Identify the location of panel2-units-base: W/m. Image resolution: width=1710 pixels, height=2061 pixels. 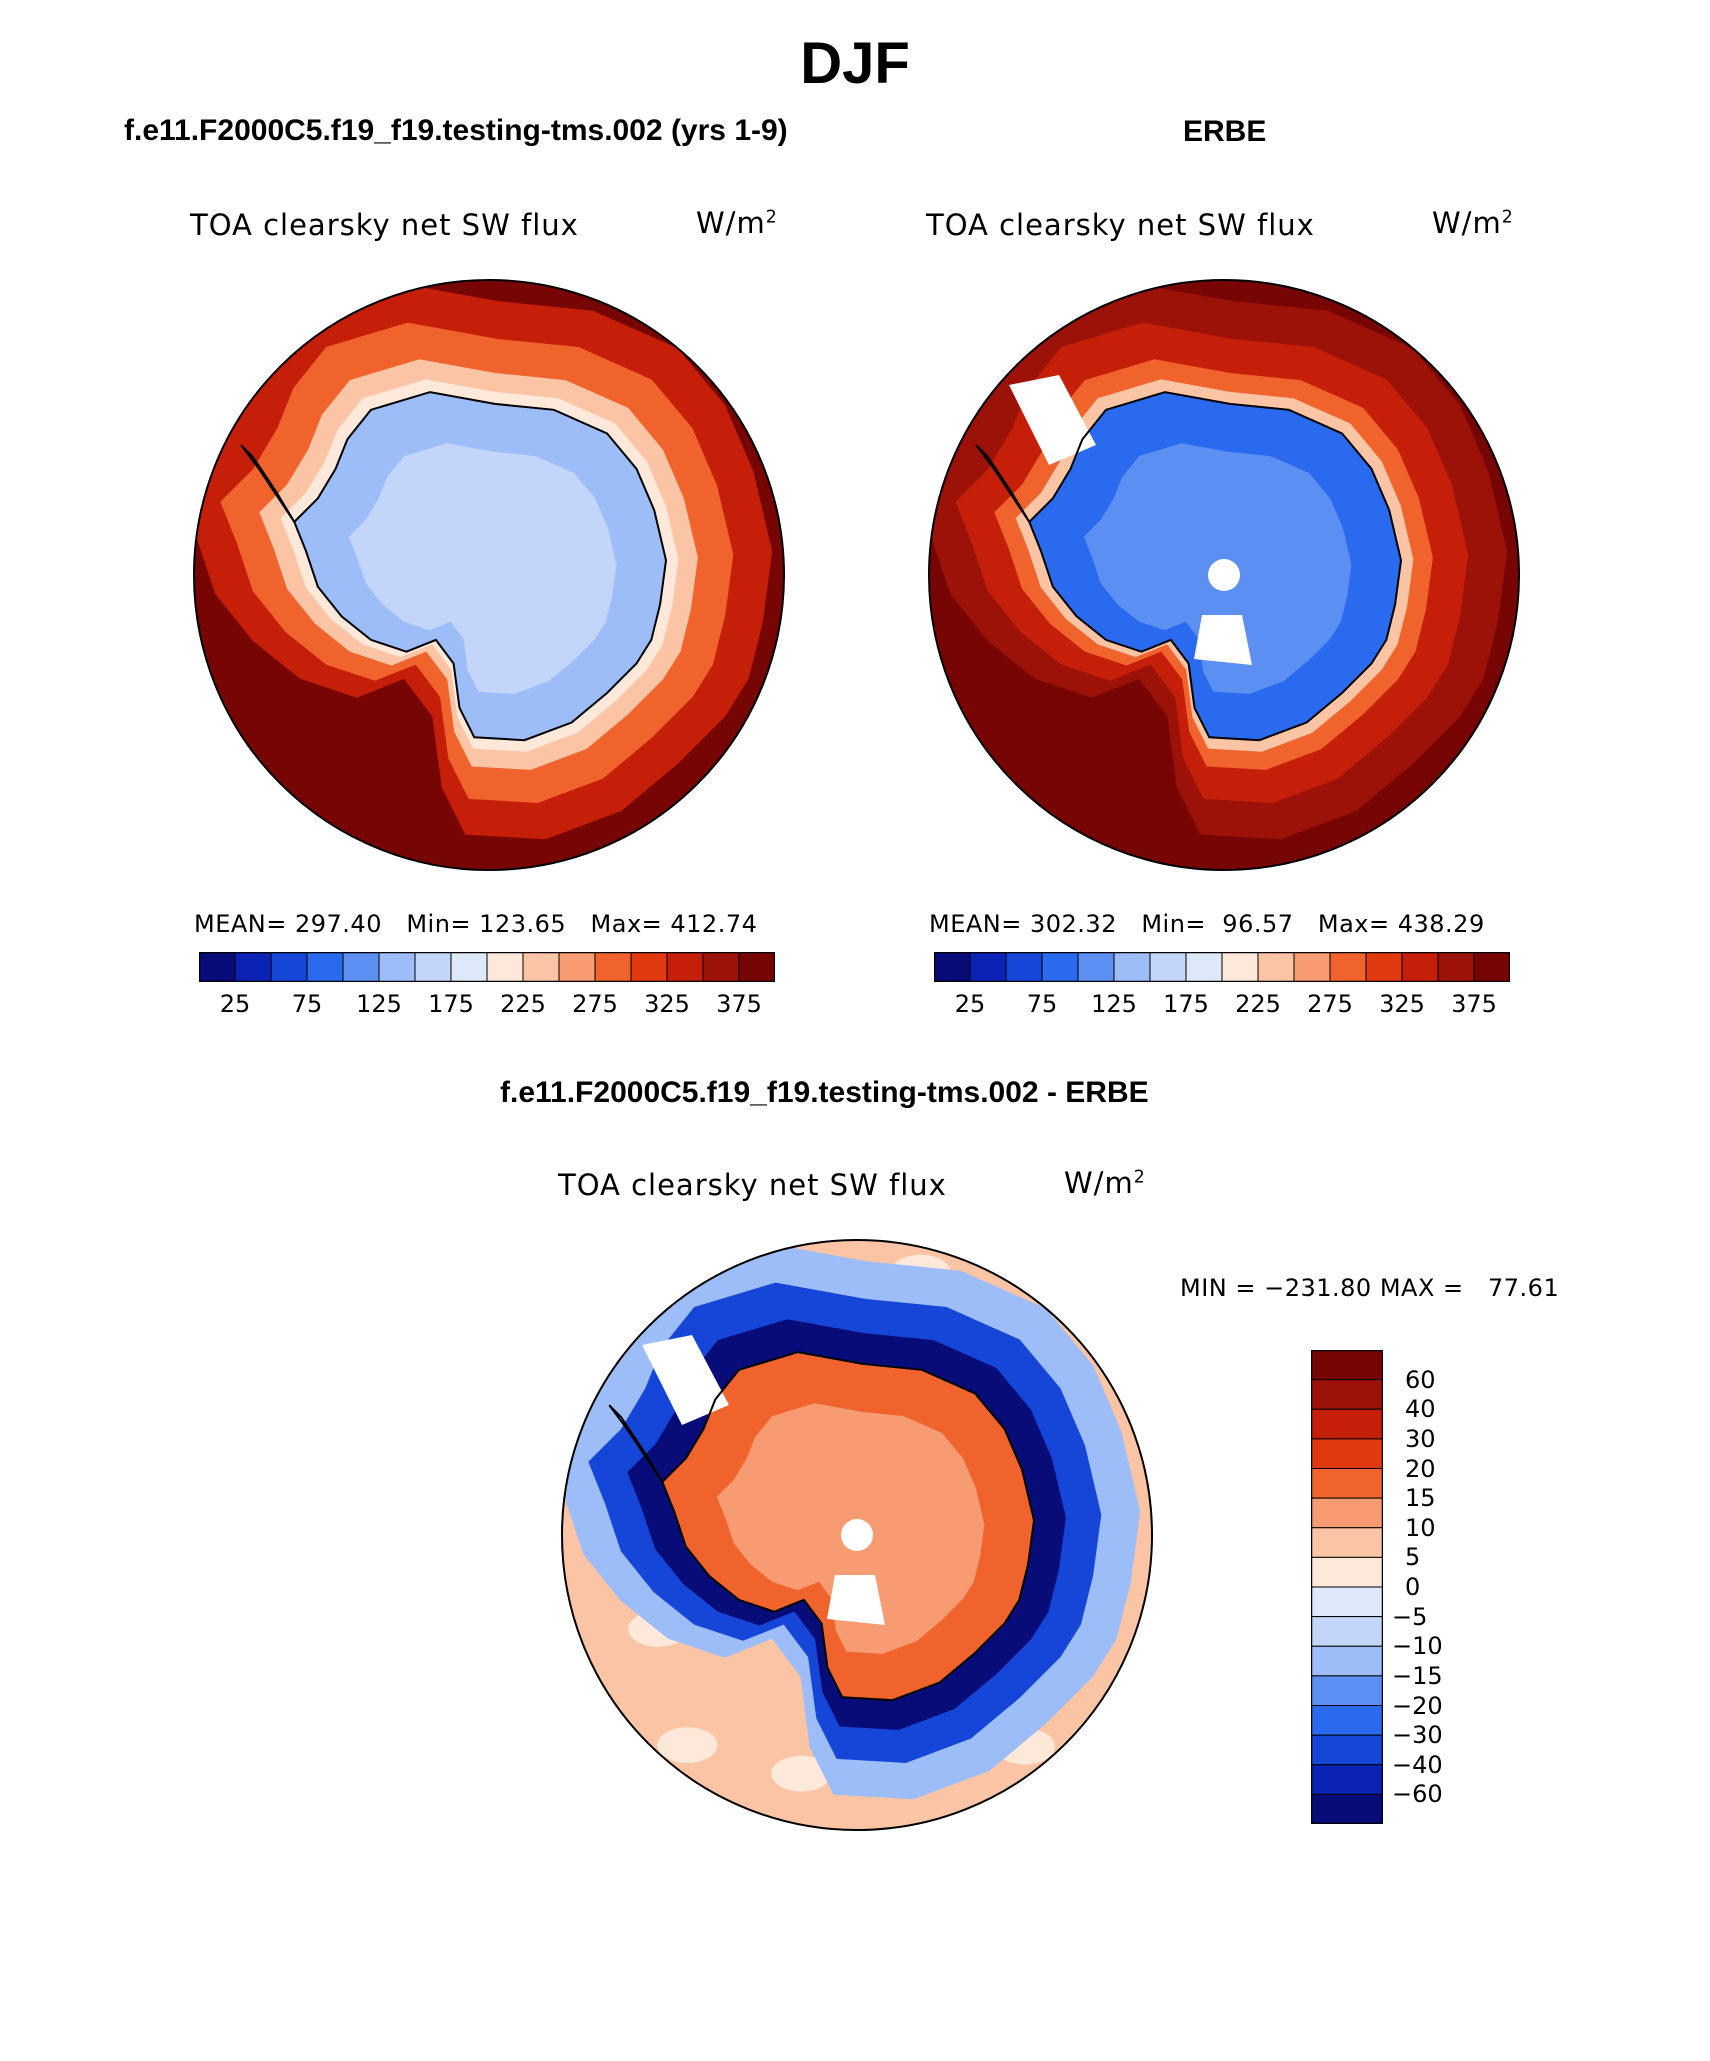
(1467, 223).